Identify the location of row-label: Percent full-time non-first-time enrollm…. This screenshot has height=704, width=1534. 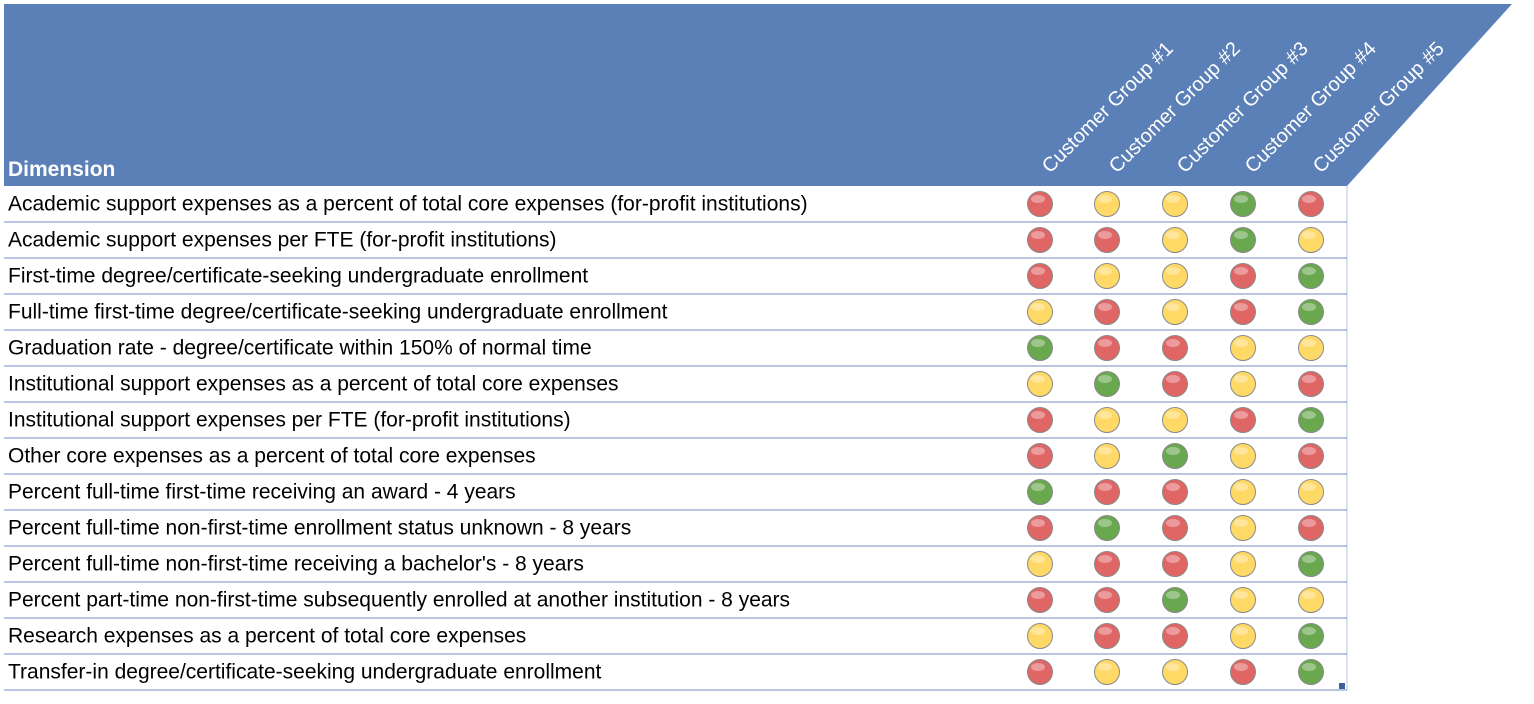
(319, 528).